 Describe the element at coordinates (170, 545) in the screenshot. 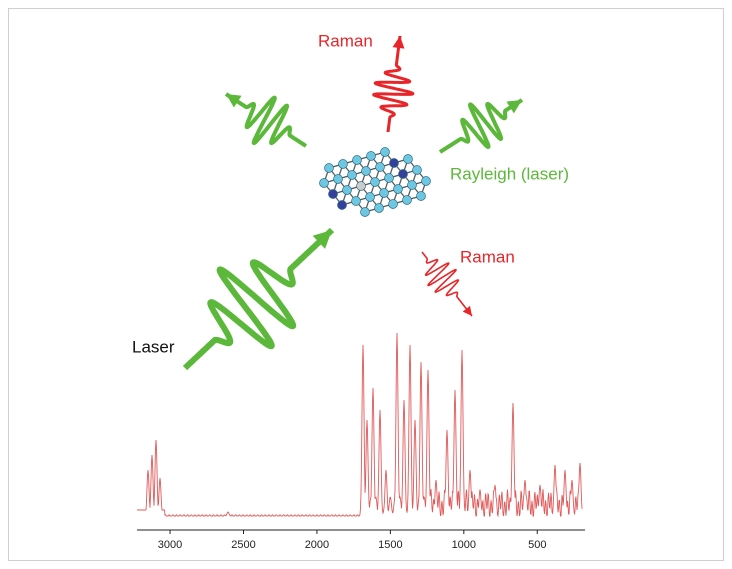

I see `x-tick-label: 3000` at that location.